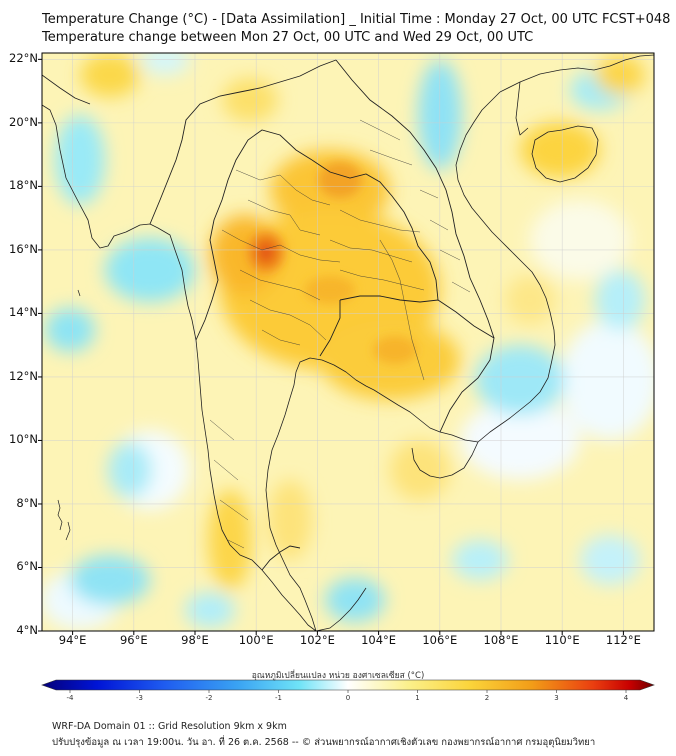 Image resolution: width=676 pixels, height=756 pixels. Describe the element at coordinates (133, 640) in the screenshot. I see `lon-label: 96°E` at that location.